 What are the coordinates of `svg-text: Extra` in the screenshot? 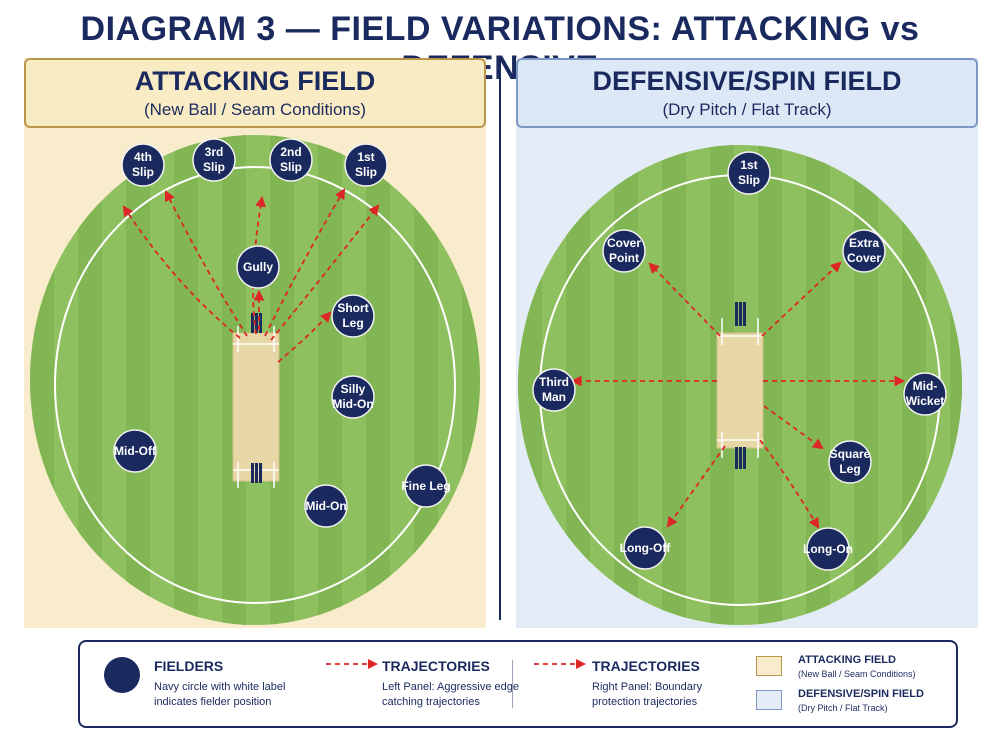 It's located at (864, 243).